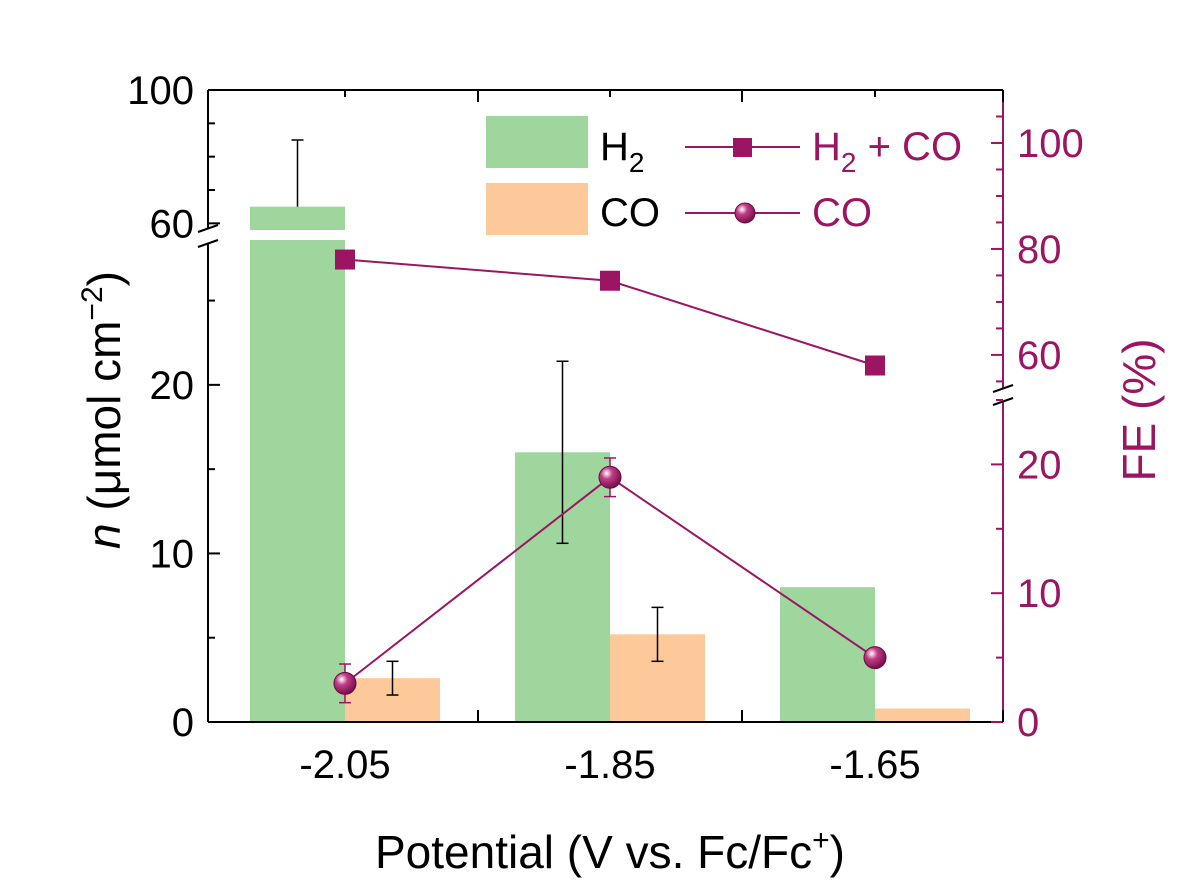 Image resolution: width=1197 pixels, height=884 pixels. What do you see at coordinates (345, 683) in the screenshot?
I see `marker-sphere--2.05` at bounding box center [345, 683].